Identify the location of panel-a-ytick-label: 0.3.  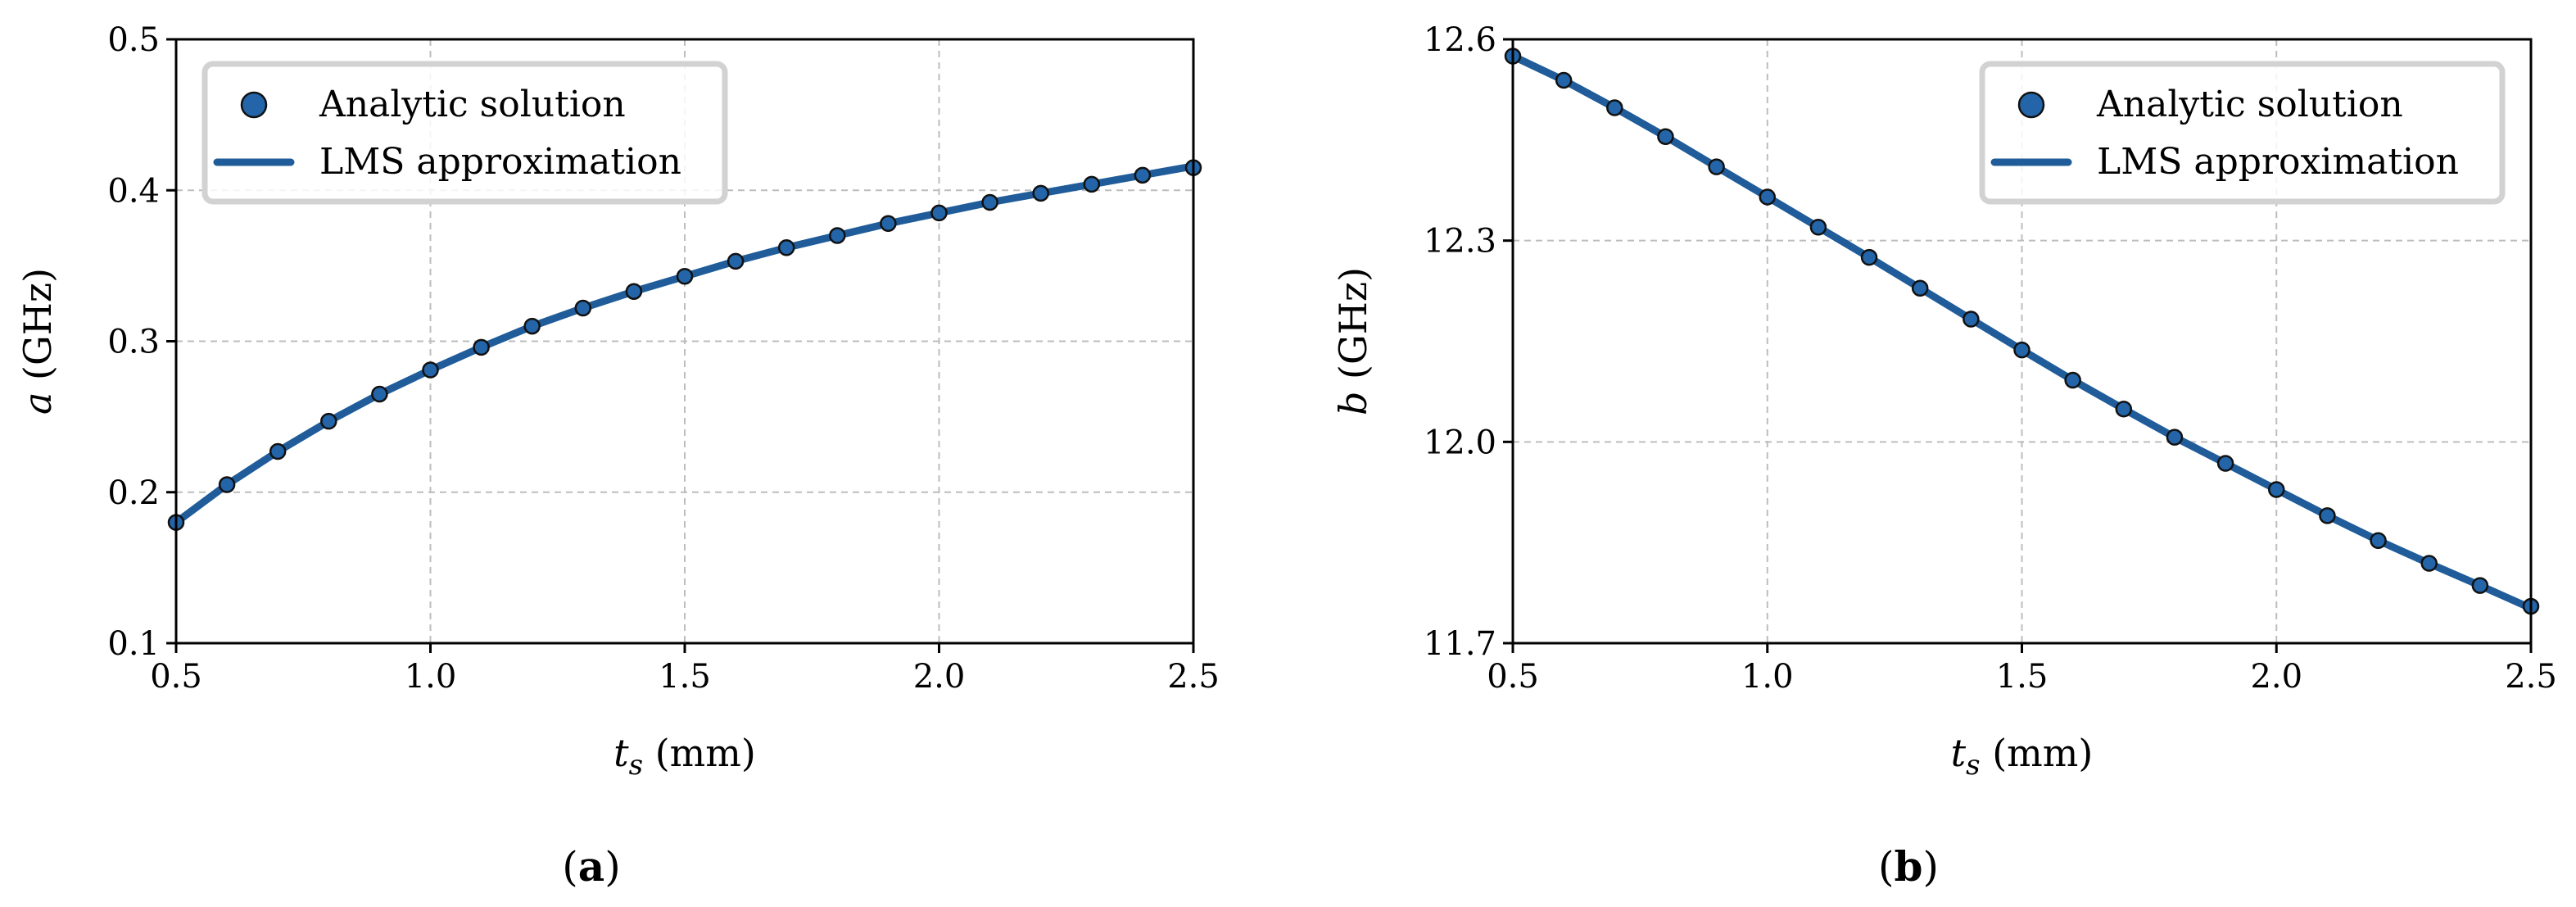
(133, 343).